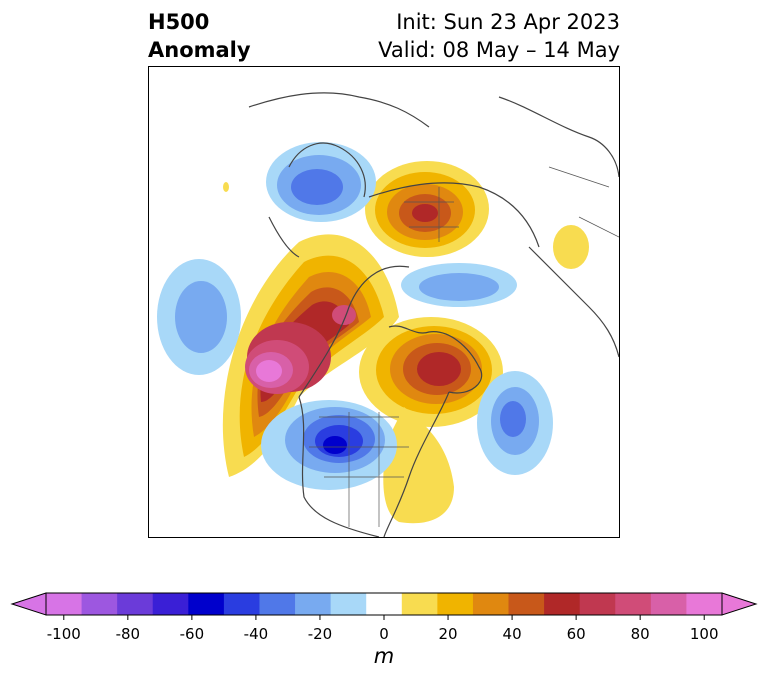  What do you see at coordinates (329, 445) in the screenshot?
I see `anomaly-negative-western-us` at bounding box center [329, 445].